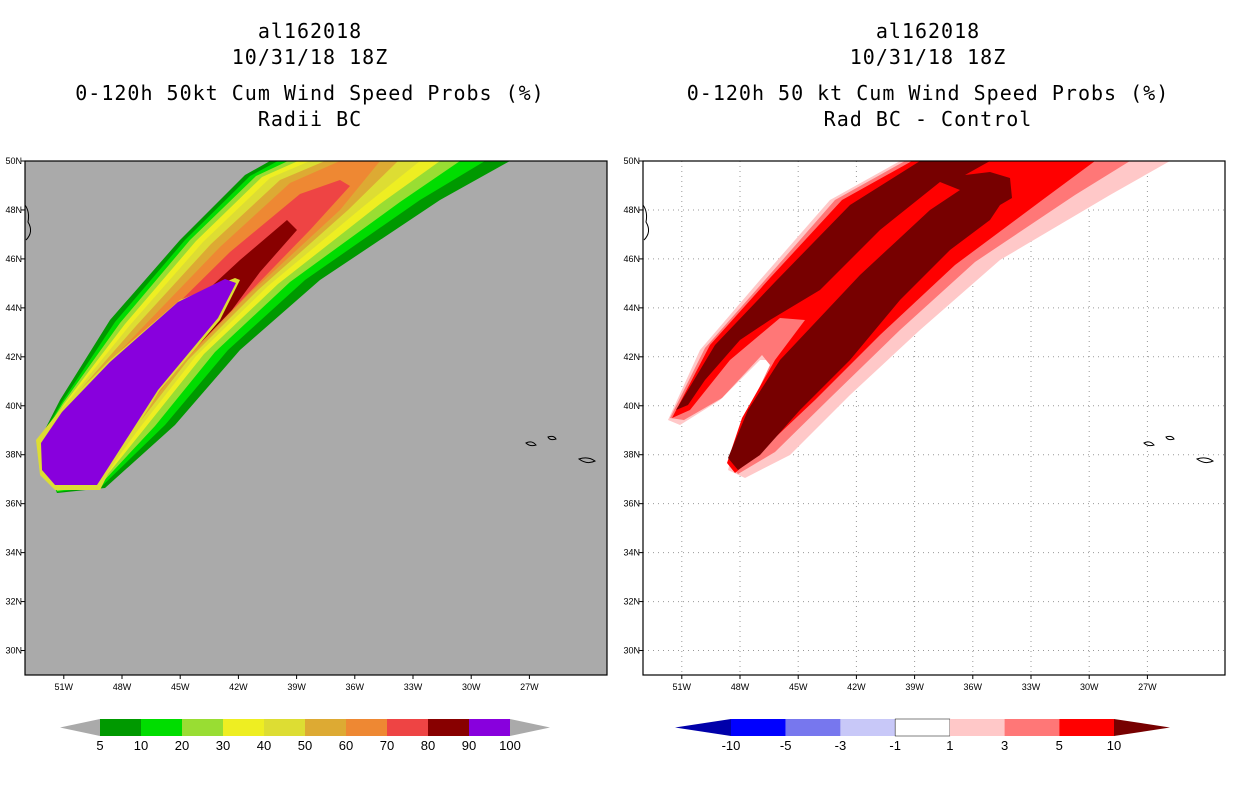 This screenshot has width=1236, height=800. What do you see at coordinates (428, 745) in the screenshot?
I see `left-colorbar-label: 80` at bounding box center [428, 745].